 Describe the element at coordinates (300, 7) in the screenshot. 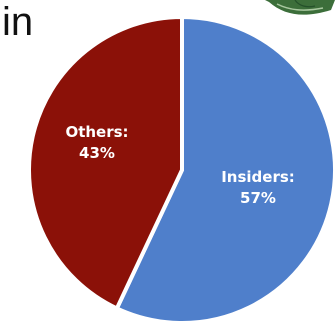

I see `leaf-decoration-icon` at that location.